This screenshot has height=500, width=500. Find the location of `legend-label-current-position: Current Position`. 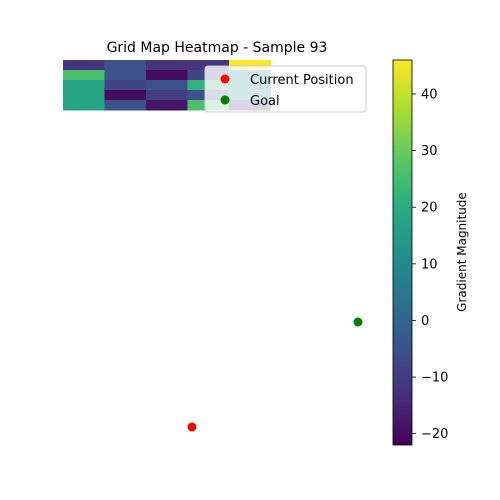

legend-label-current-position: Current Position is located at coordinates (302, 80).